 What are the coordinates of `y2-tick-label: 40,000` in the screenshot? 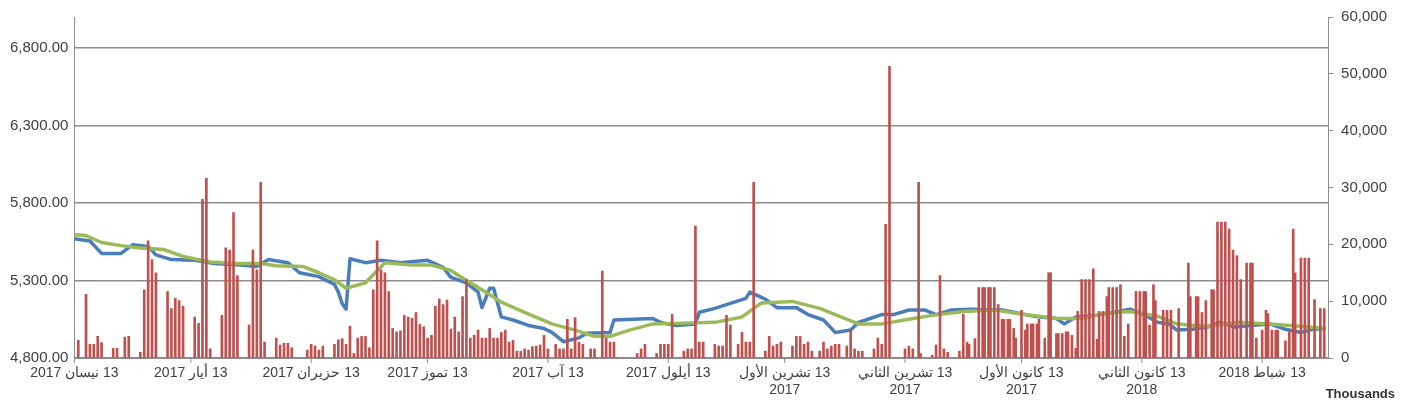 It's located at (1364, 129).